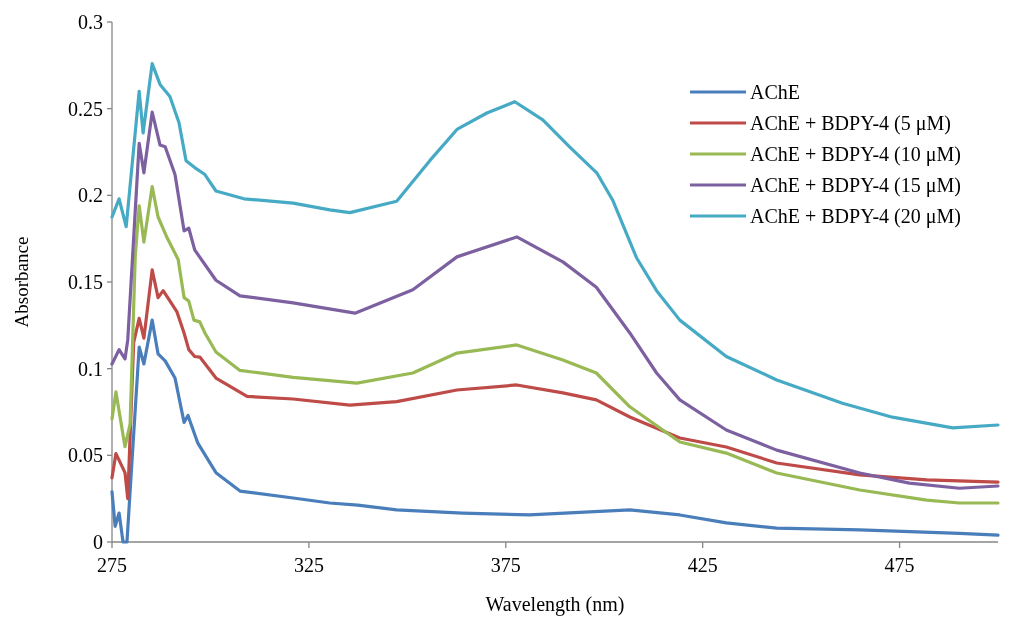 Image resolution: width=1034 pixels, height=617 pixels. What do you see at coordinates (112, 565) in the screenshot?
I see `x-tick-label: 275` at bounding box center [112, 565].